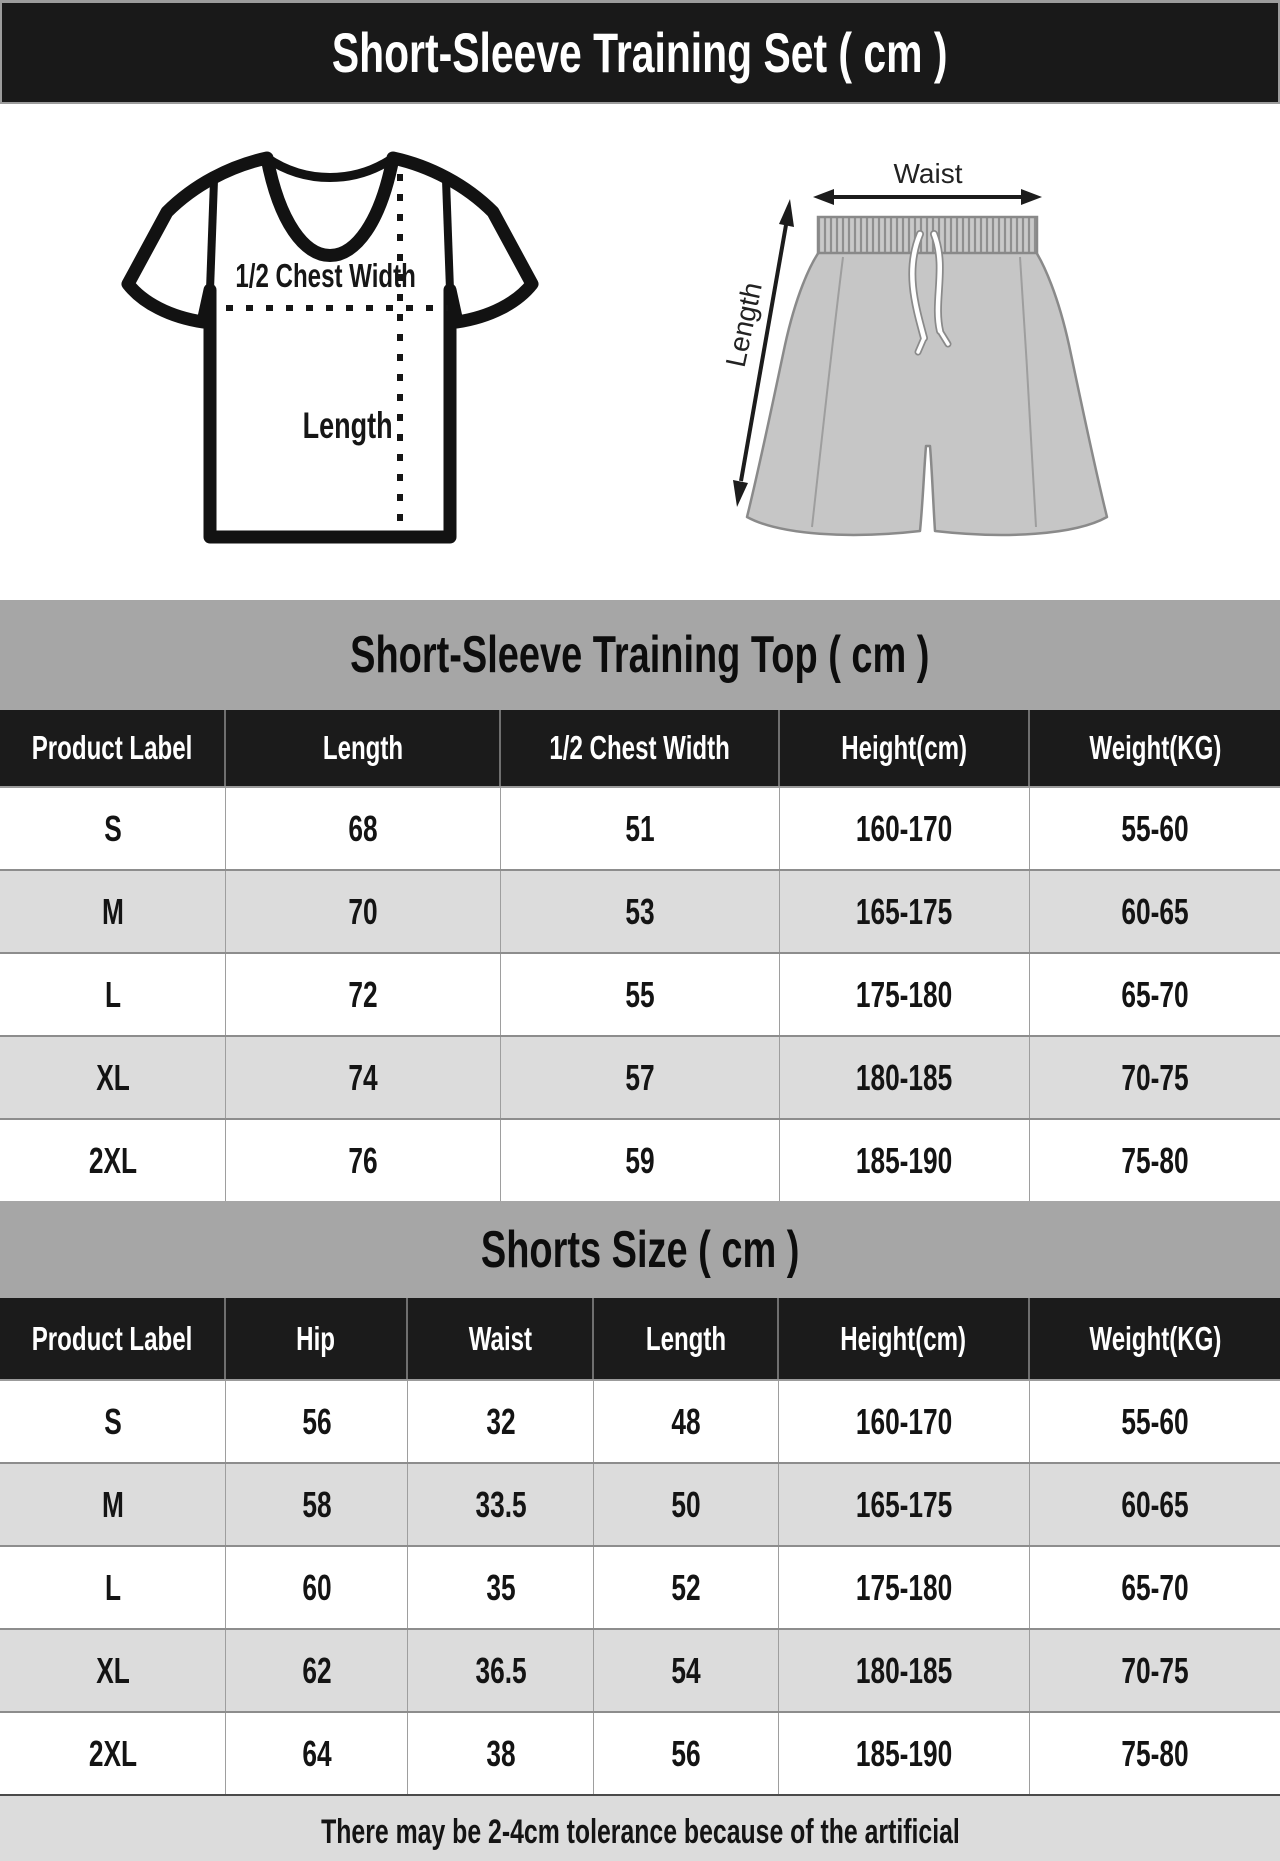 The image size is (1280, 1861). I want to click on table-row: 2XL 76 59 185-190 75-80, so click(640, 1159).